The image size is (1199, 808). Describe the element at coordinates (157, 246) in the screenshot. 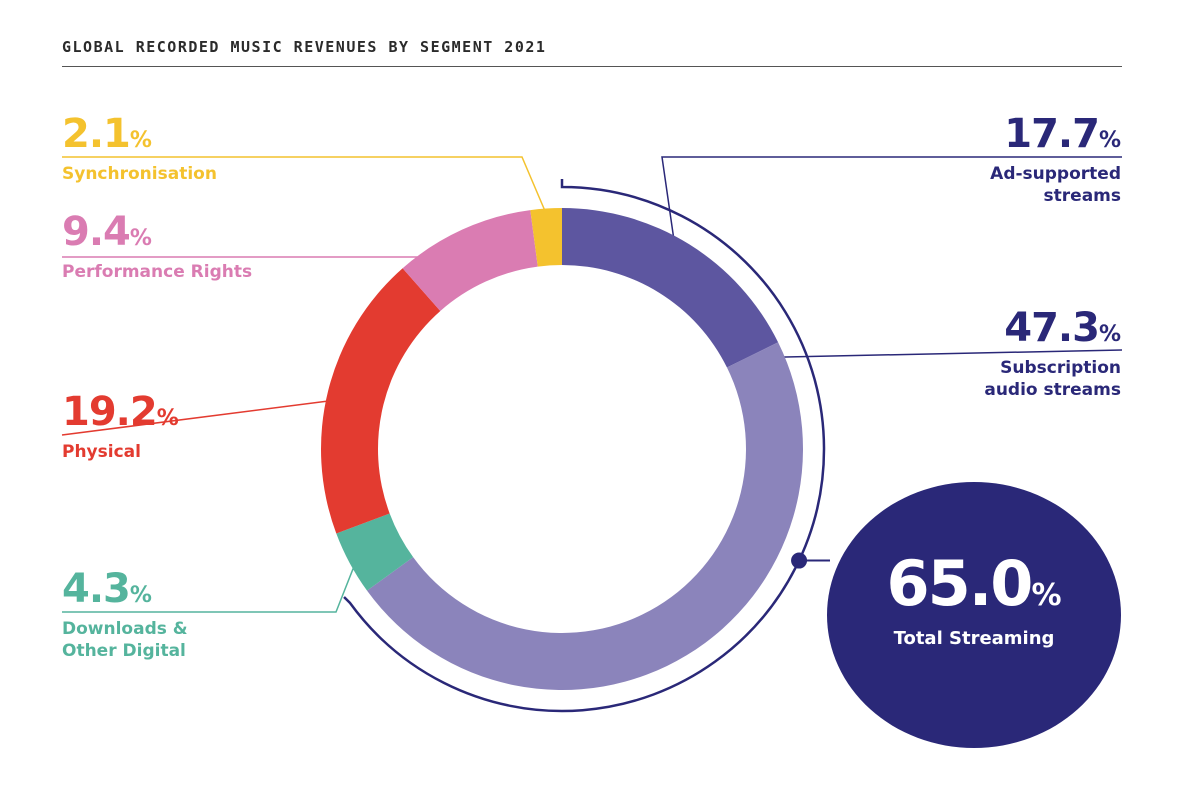

I see `label-perf: 9.4% Performance Rights` at that location.